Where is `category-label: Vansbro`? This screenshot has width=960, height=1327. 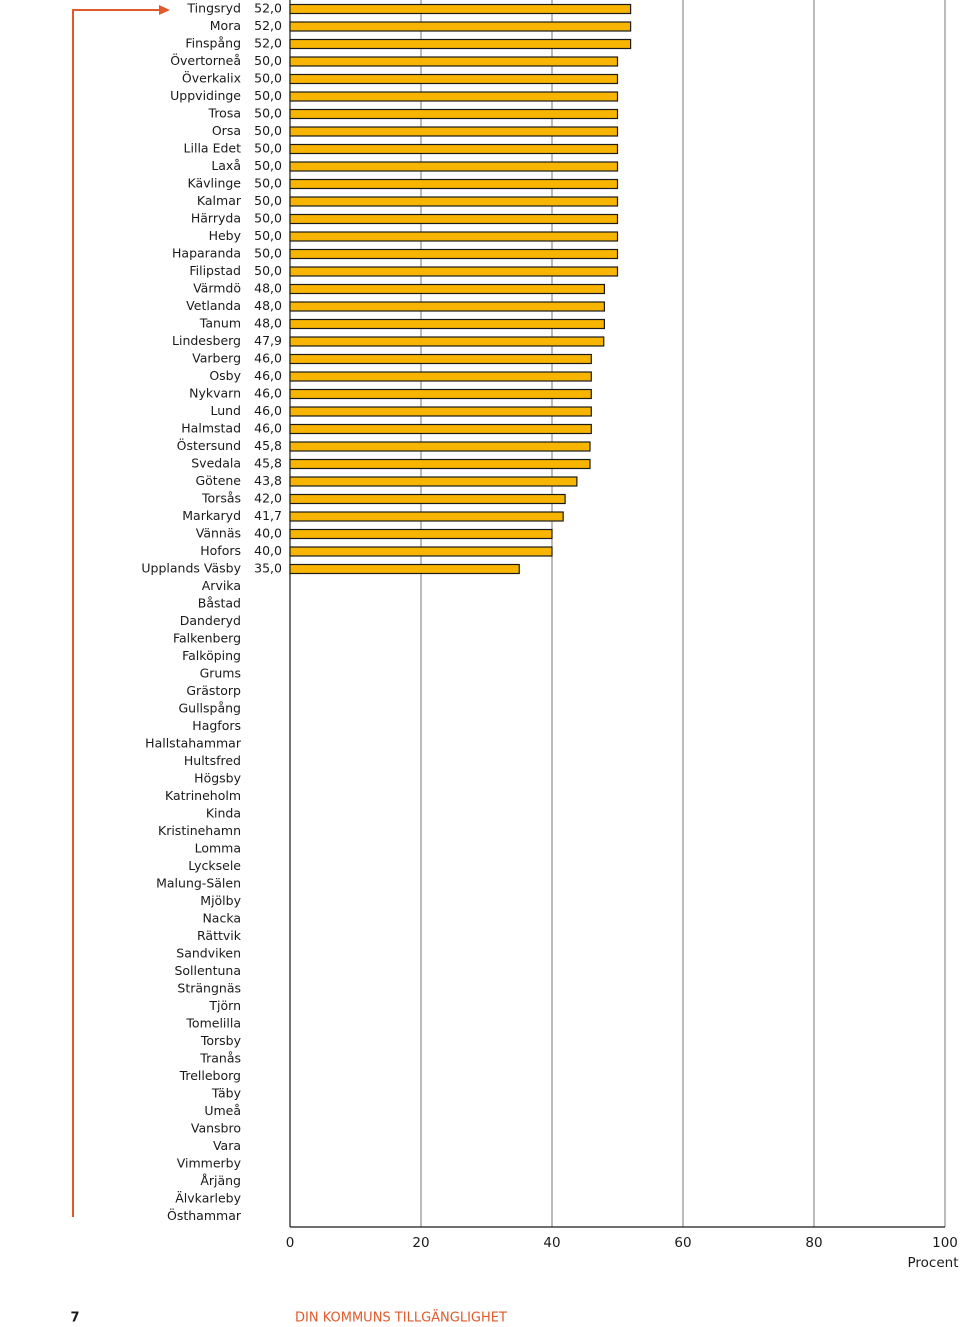 category-label: Vansbro is located at coordinates (216, 1128).